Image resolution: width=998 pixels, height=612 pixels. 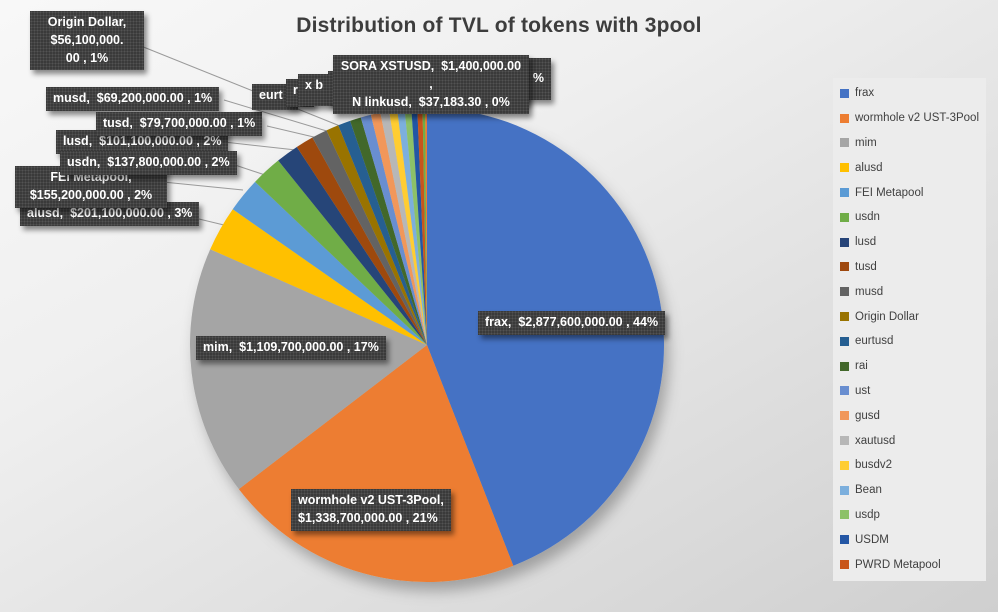 What do you see at coordinates (499, 25) in the screenshot?
I see `chart-title: Distribution of TVL of tokens with 3pool` at bounding box center [499, 25].